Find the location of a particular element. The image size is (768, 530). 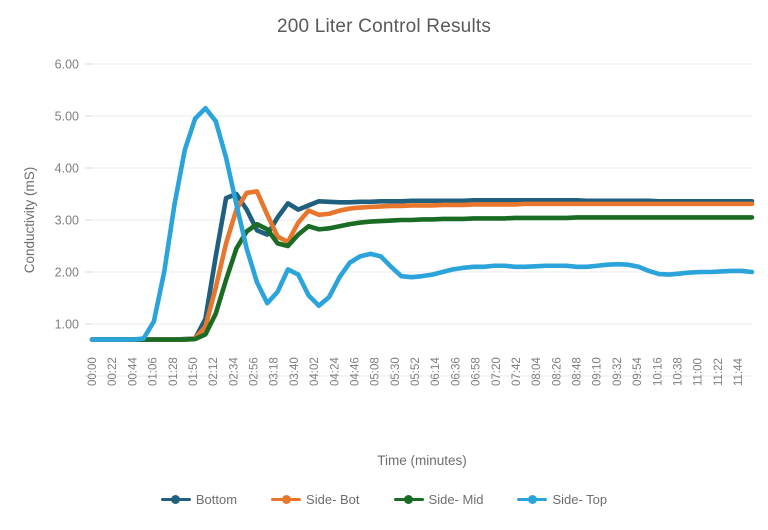

x-axis-tick-label: 02:56 is located at coordinates (255, 371).